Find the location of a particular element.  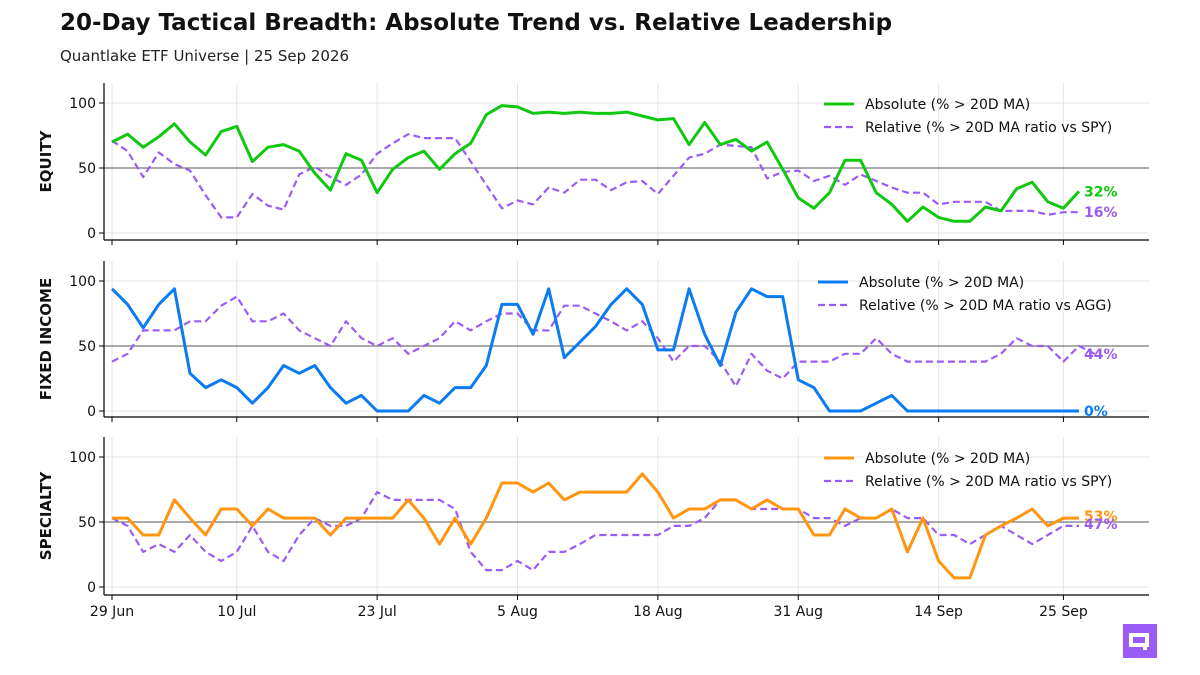

end-label-2-2: 44% is located at coordinates (1101, 355).